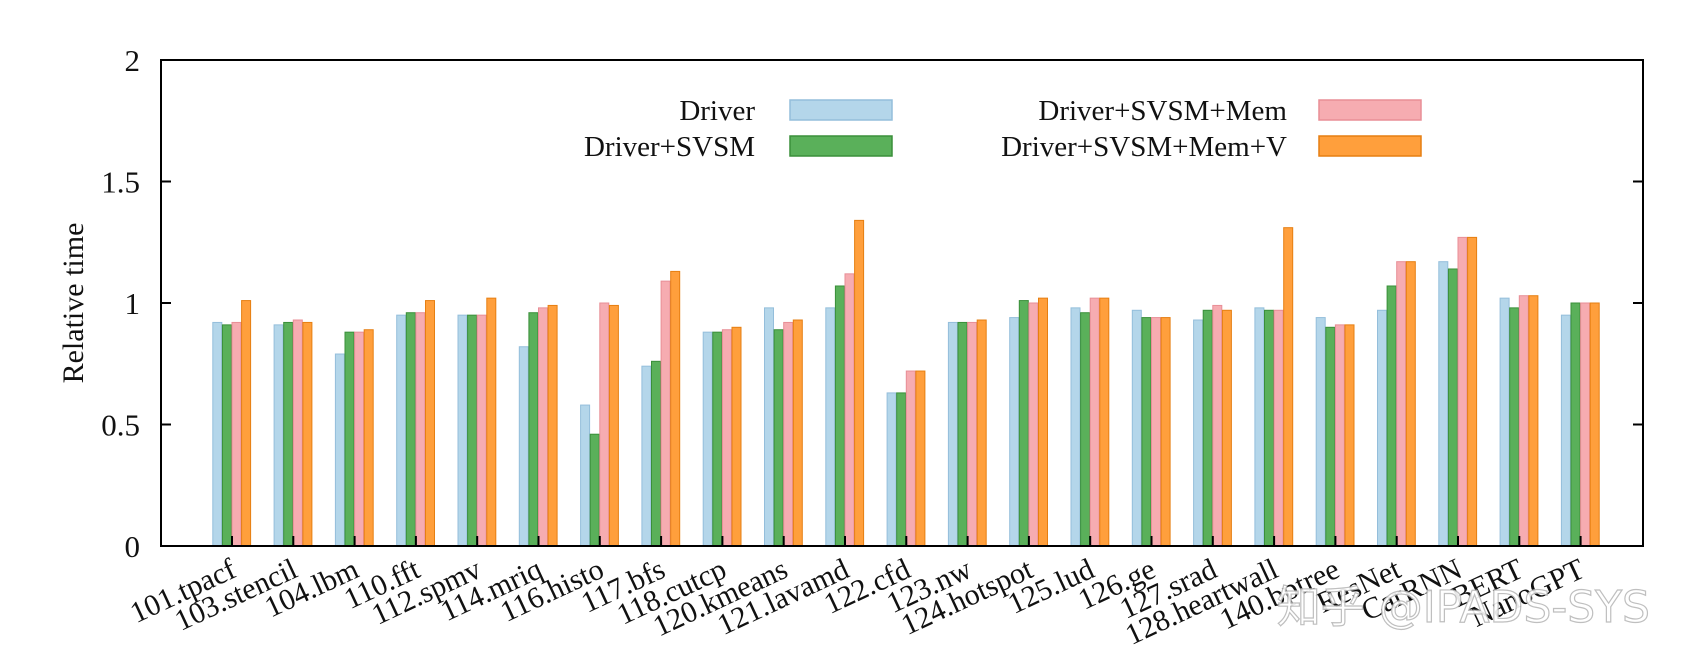 The width and height of the screenshot is (1685, 668). I want to click on bar-126-ge-driver-svsm, so click(1146, 432).